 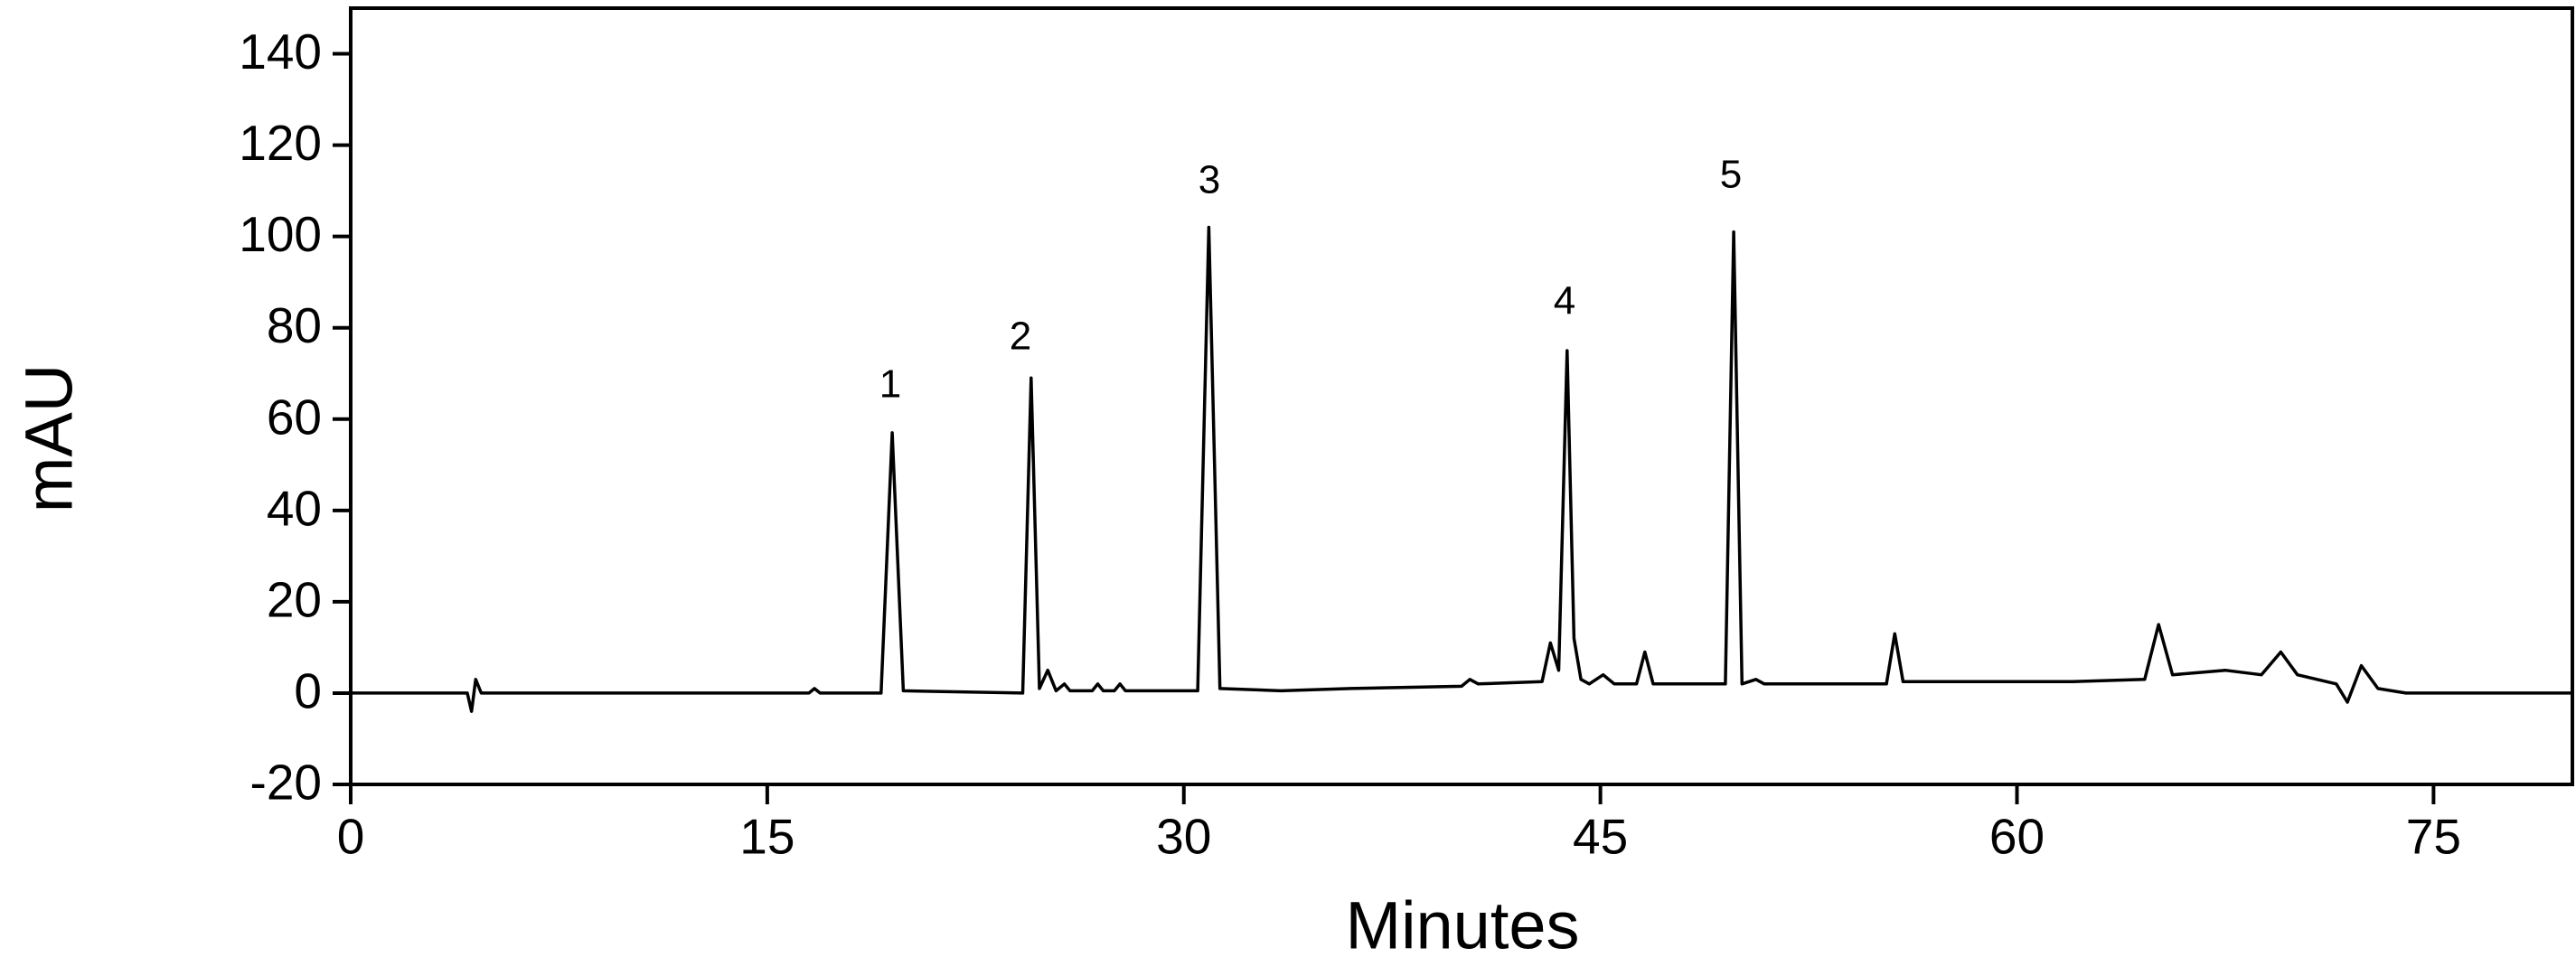 What do you see at coordinates (1731, 175) in the screenshot?
I see `peak-label: 5` at bounding box center [1731, 175].